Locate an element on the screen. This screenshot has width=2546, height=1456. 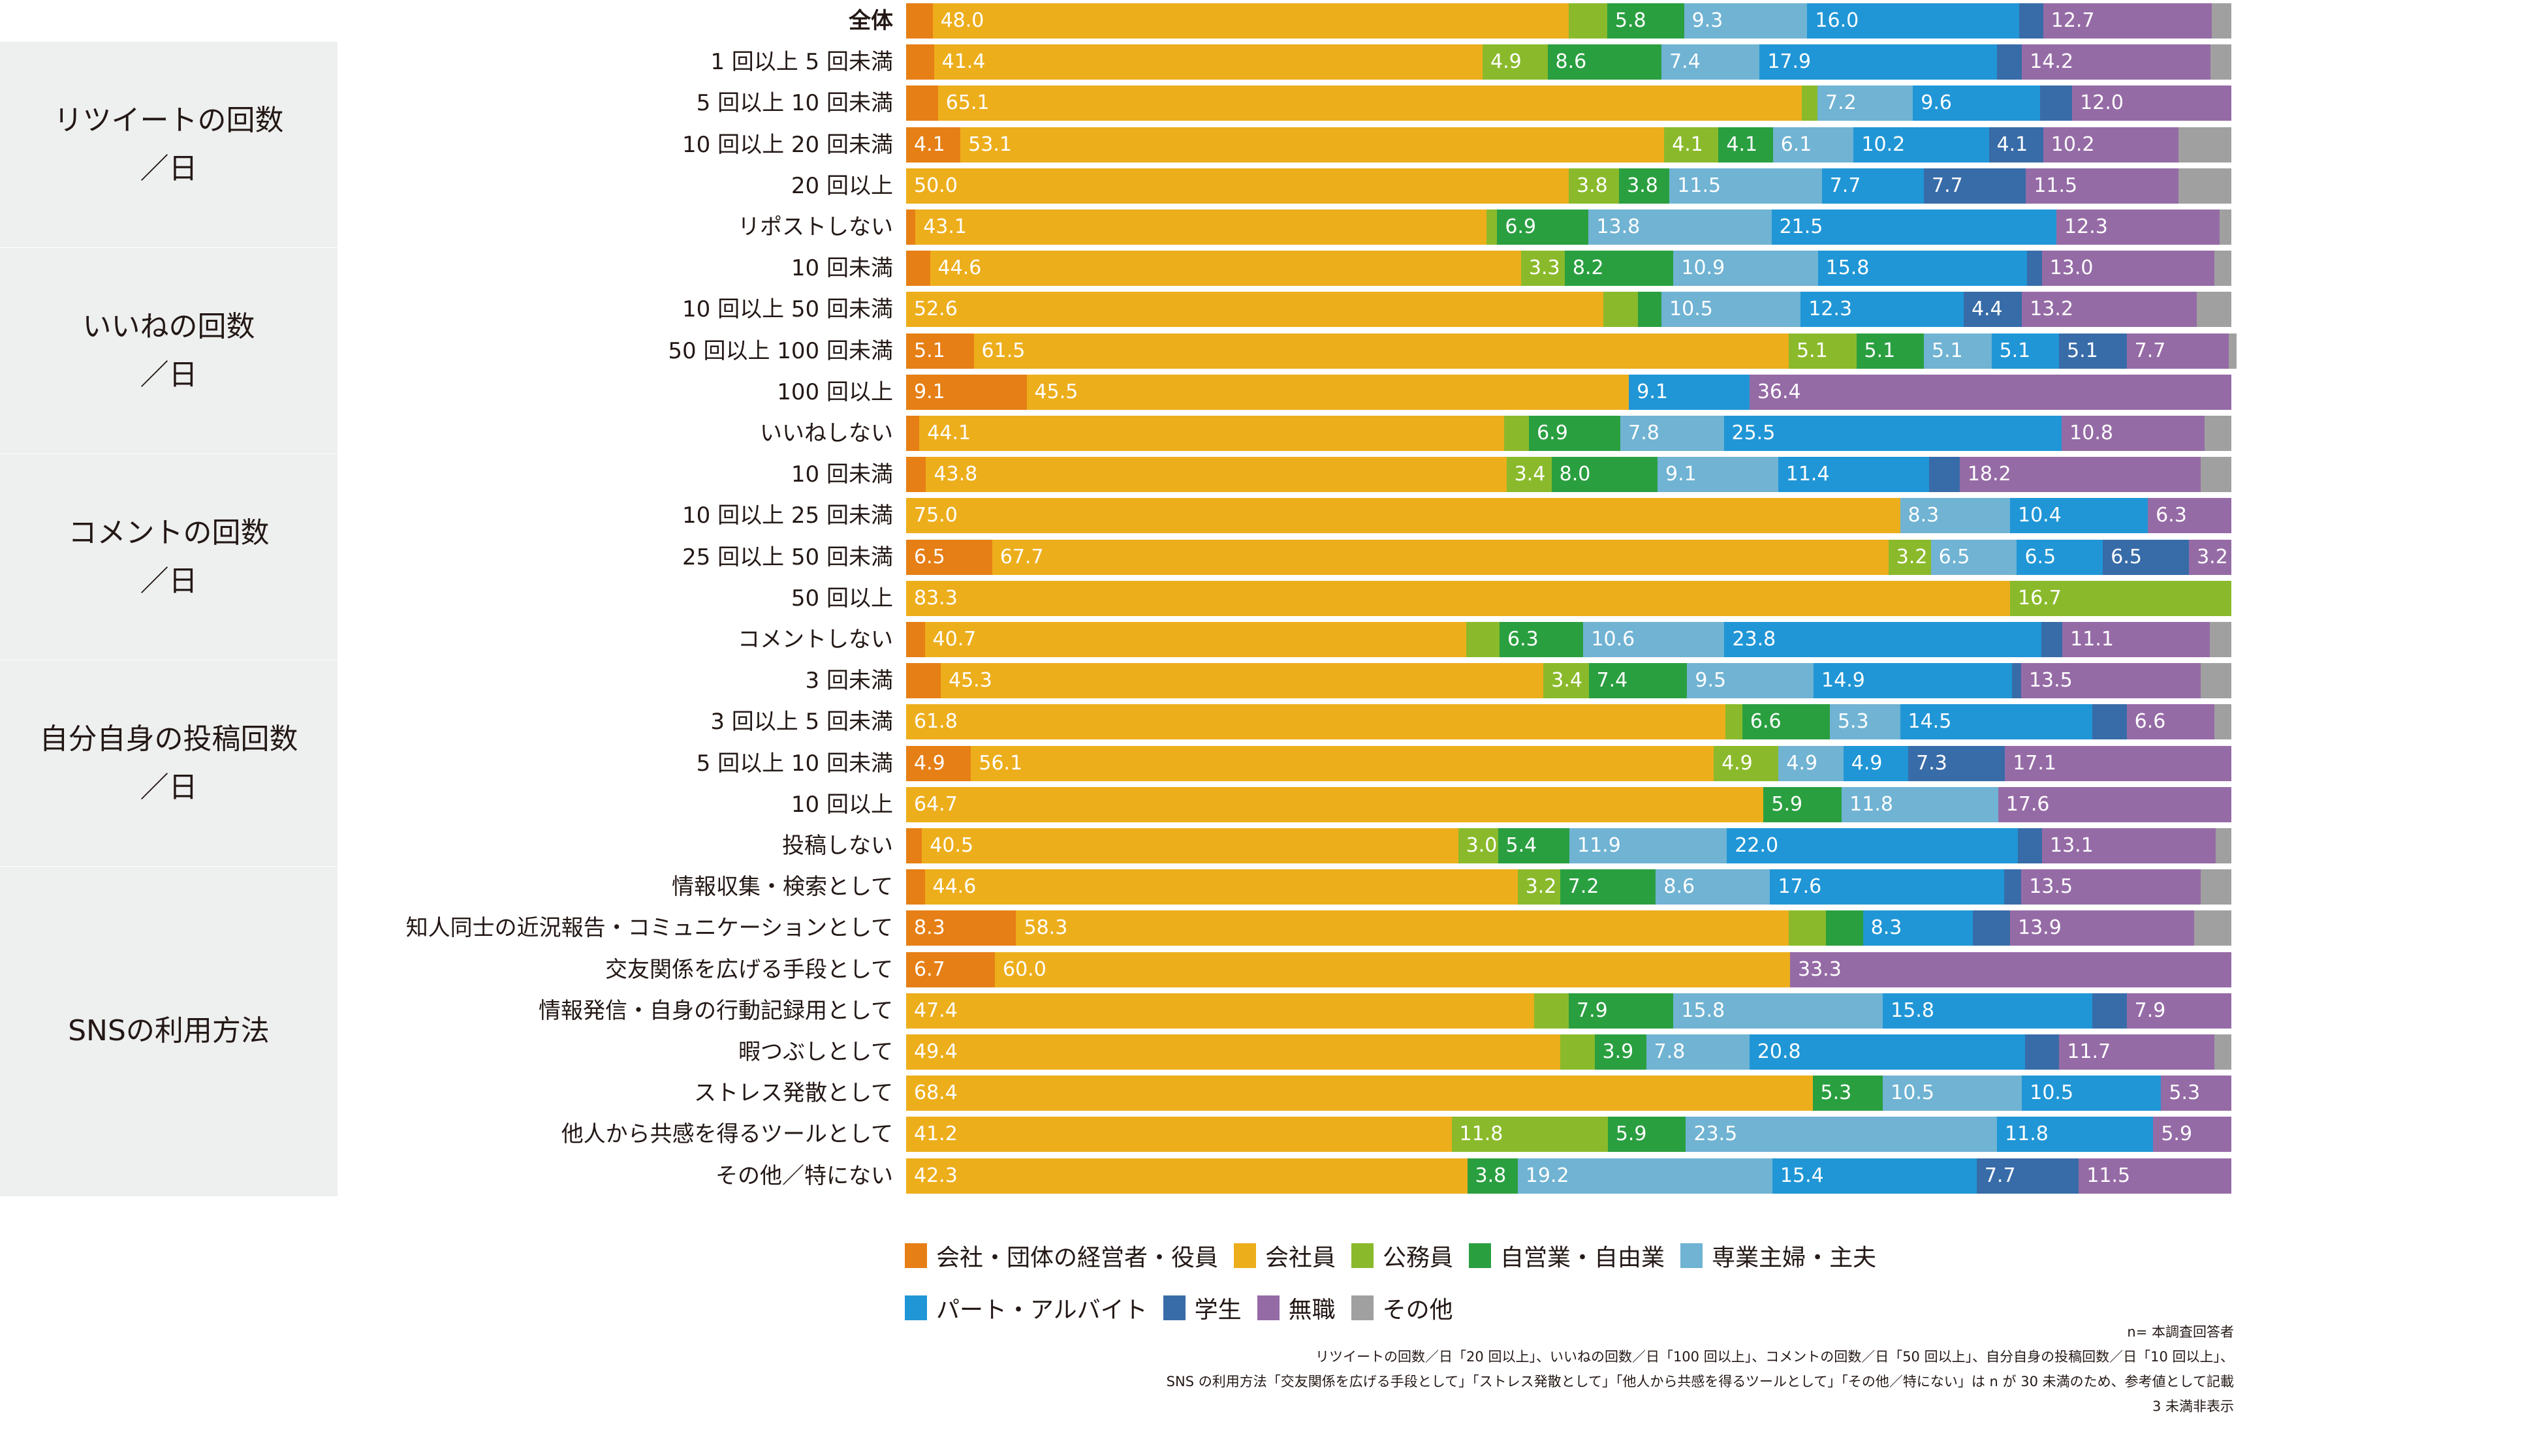
data-label: 7.3 is located at coordinates (1931, 763).